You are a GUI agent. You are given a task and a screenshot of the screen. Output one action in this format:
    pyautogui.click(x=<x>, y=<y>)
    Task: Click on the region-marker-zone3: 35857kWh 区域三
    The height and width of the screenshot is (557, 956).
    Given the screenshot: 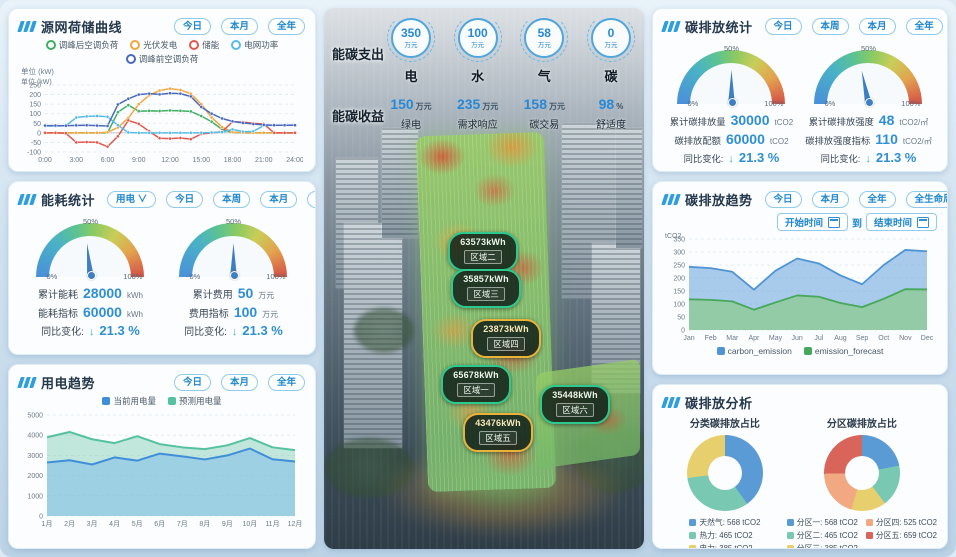 What is the action you would take?
    pyautogui.click(x=486, y=288)
    